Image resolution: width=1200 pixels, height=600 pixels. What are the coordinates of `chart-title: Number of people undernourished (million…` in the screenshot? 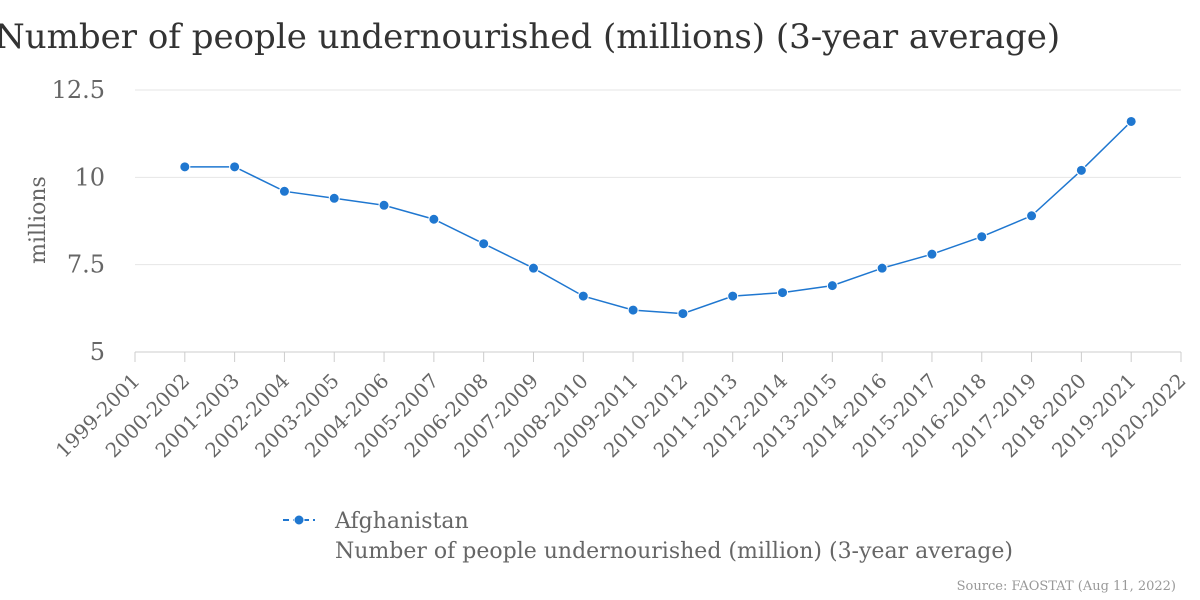 It's located at (530, 37).